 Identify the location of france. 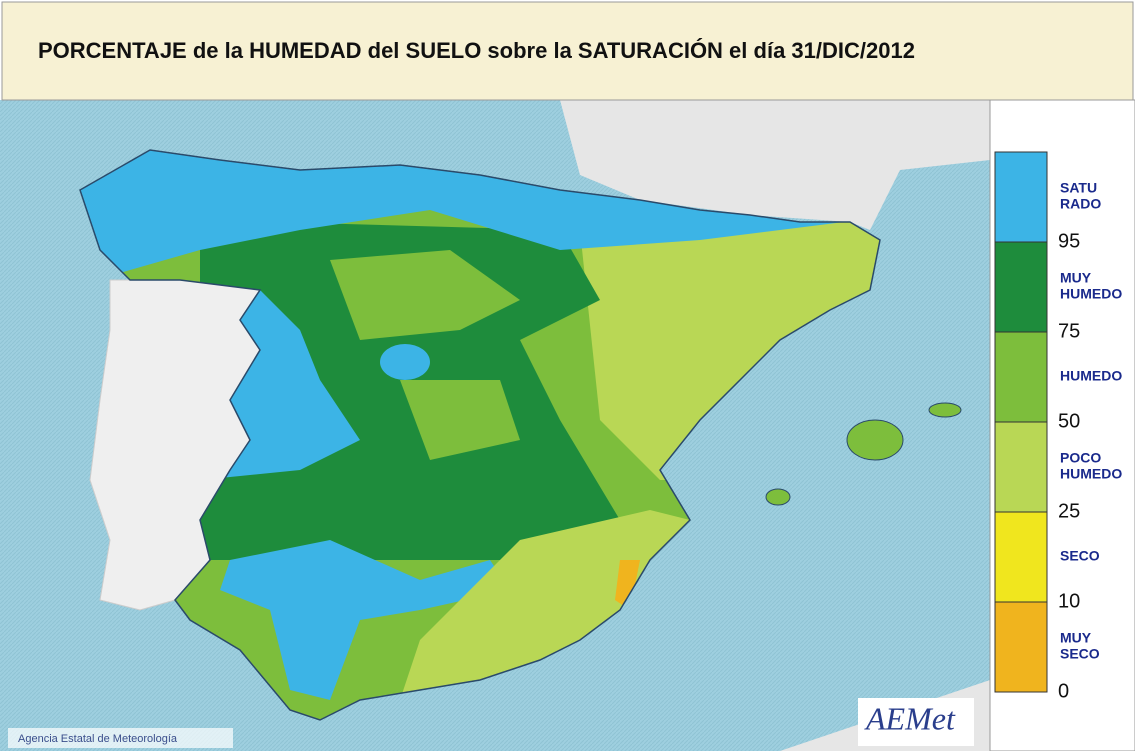
(775, 165).